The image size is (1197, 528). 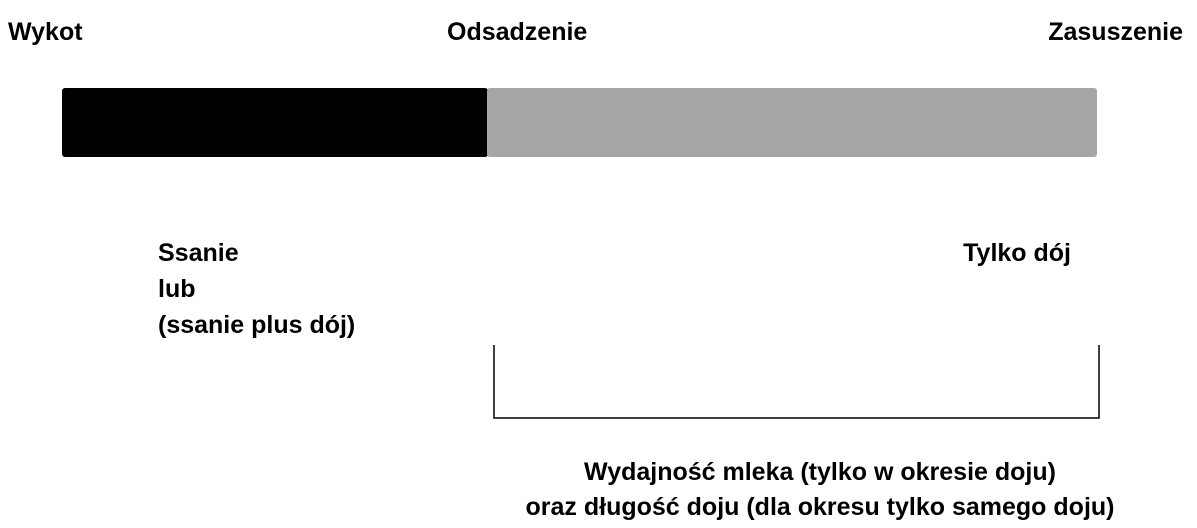 What do you see at coordinates (45, 32) in the screenshot?
I see `stage-label: Wykot` at bounding box center [45, 32].